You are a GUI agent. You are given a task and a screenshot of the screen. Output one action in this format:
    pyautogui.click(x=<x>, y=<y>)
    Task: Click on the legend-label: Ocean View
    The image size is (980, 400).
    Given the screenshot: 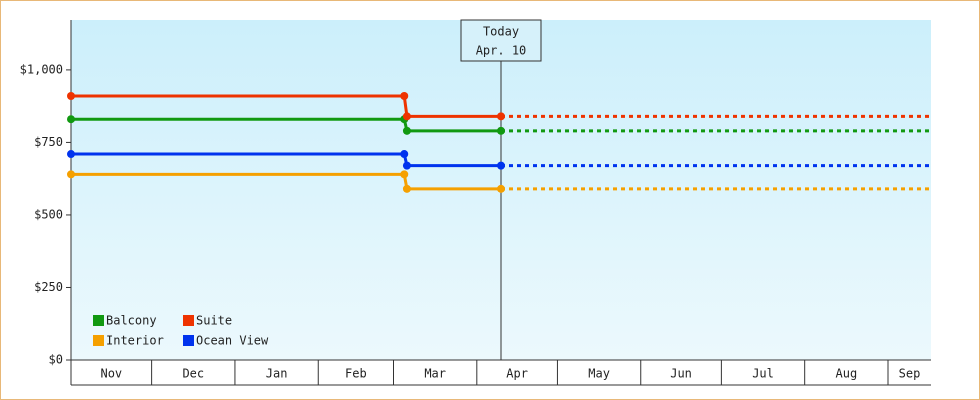 What is the action you would take?
    pyautogui.click(x=232, y=341)
    